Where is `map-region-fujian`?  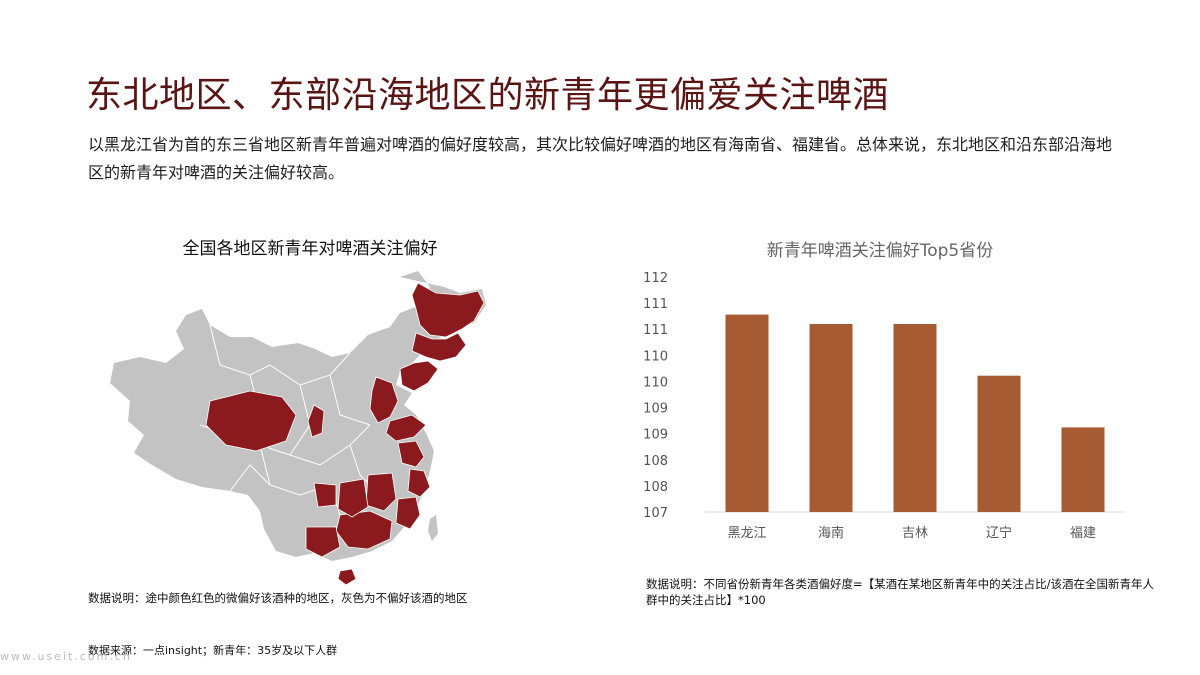
map-region-fujian is located at coordinates (408, 513).